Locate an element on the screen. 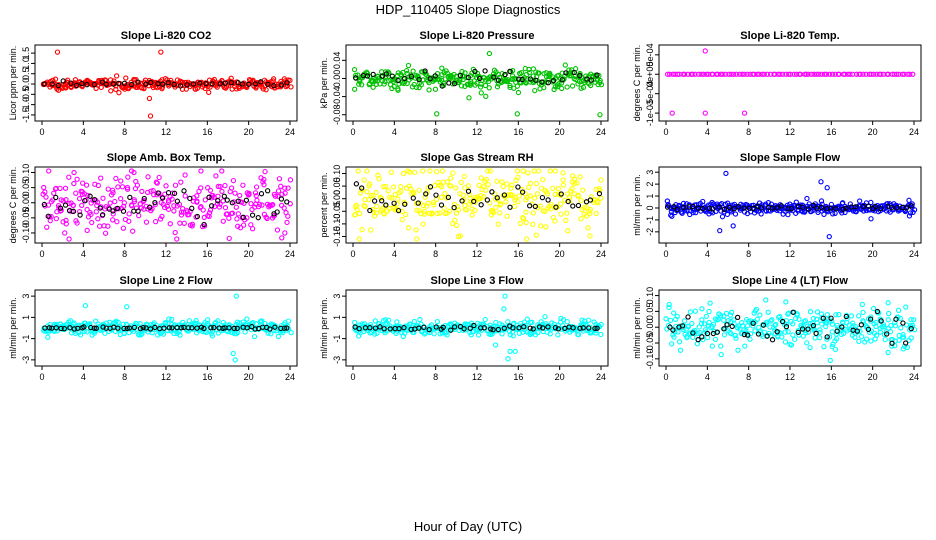 The width and height of the screenshot is (936, 540). panel-title: Slope Line 3 Flow is located at coordinates (477, 281).